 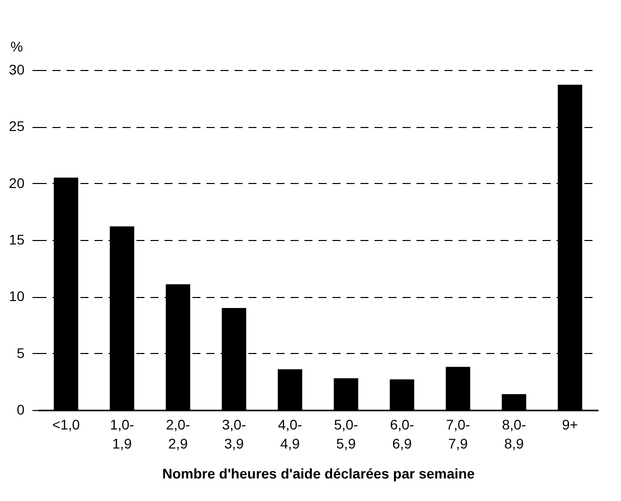 What do you see at coordinates (20, 352) in the screenshot?
I see `y-tick-label: 5` at bounding box center [20, 352].